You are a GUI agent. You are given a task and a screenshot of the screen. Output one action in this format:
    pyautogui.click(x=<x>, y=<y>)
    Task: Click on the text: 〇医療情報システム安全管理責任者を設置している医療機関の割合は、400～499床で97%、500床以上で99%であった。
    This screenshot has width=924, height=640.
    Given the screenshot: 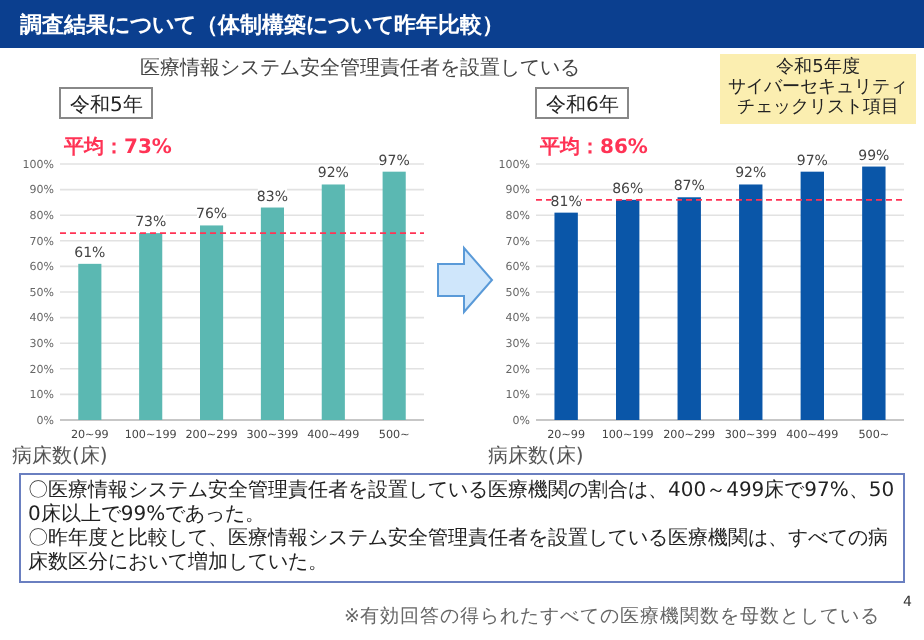 What is the action you would take?
    pyautogui.click(x=461, y=502)
    